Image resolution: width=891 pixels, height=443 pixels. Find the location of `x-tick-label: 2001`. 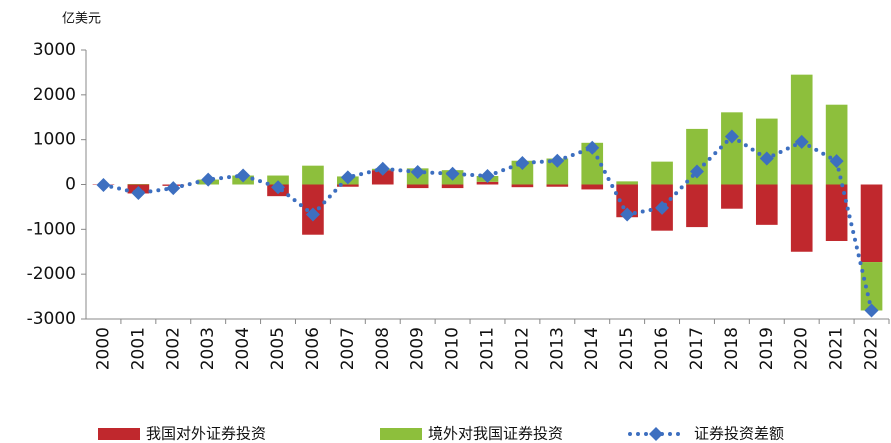

x-tick-label: 2001 is located at coordinates (138, 348).